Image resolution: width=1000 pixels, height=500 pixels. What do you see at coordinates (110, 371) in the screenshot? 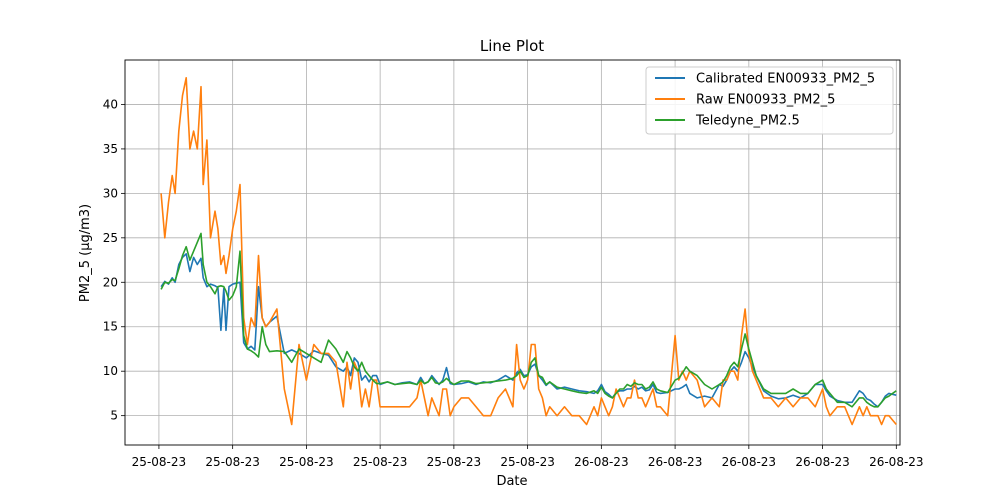
I see `y-tick-label: 10` at bounding box center [110, 371].